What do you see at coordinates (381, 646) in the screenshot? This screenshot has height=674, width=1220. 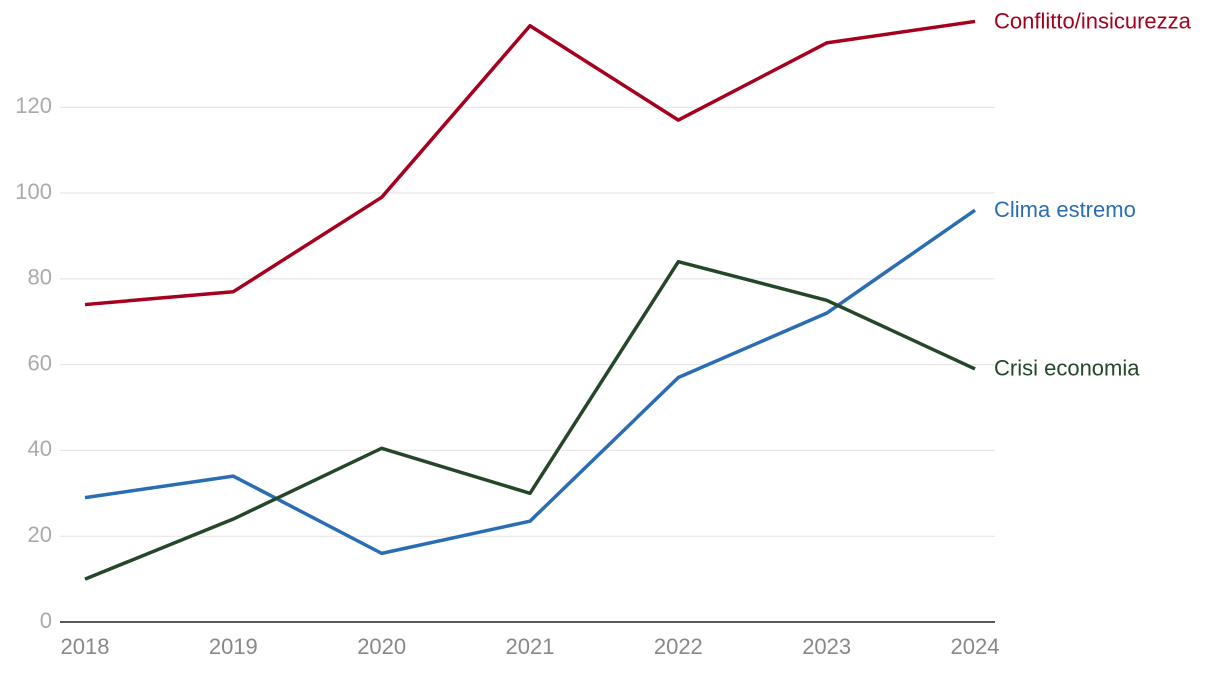 I see `x-tick-label: 2020` at bounding box center [381, 646].